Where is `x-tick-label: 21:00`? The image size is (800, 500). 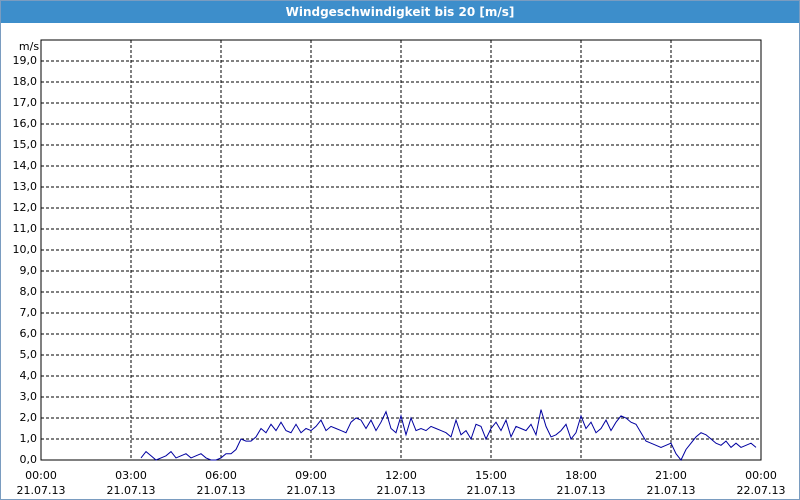
x-tick-label: 21:00 is located at coordinates (671, 475).